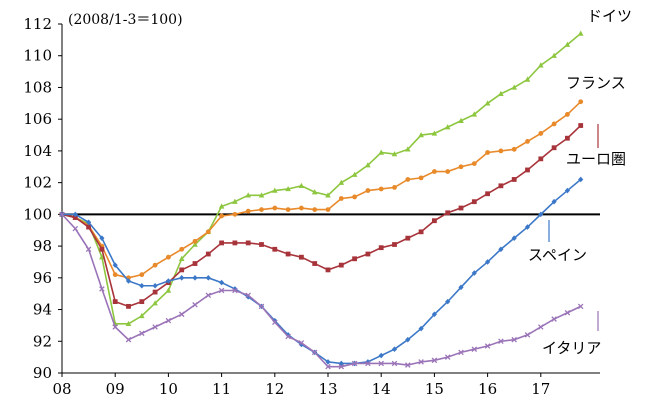 The image size is (648, 405). I want to click on y-axis: 90 92 94 96 98 100 102 104 106 108 110 112, so click(43, 198).